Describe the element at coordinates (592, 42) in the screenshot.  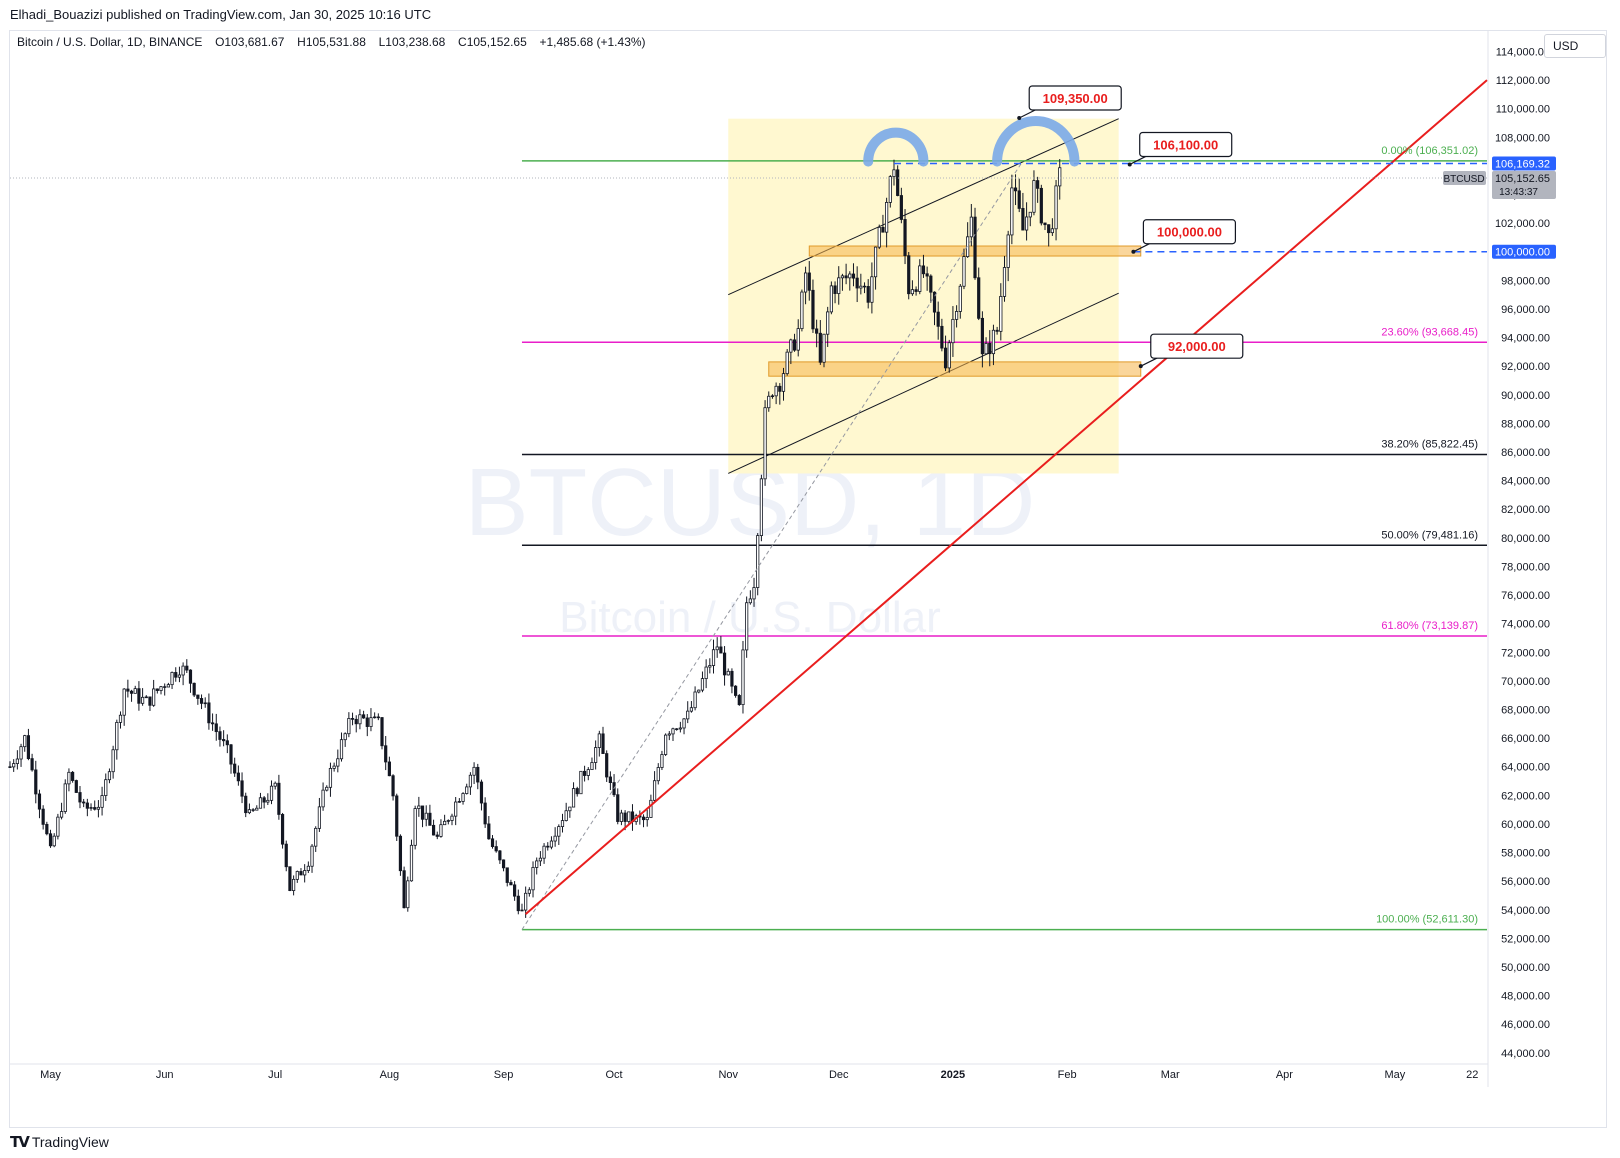
I see `legend-change: +1,485.68 (+1.43%)` at that location.